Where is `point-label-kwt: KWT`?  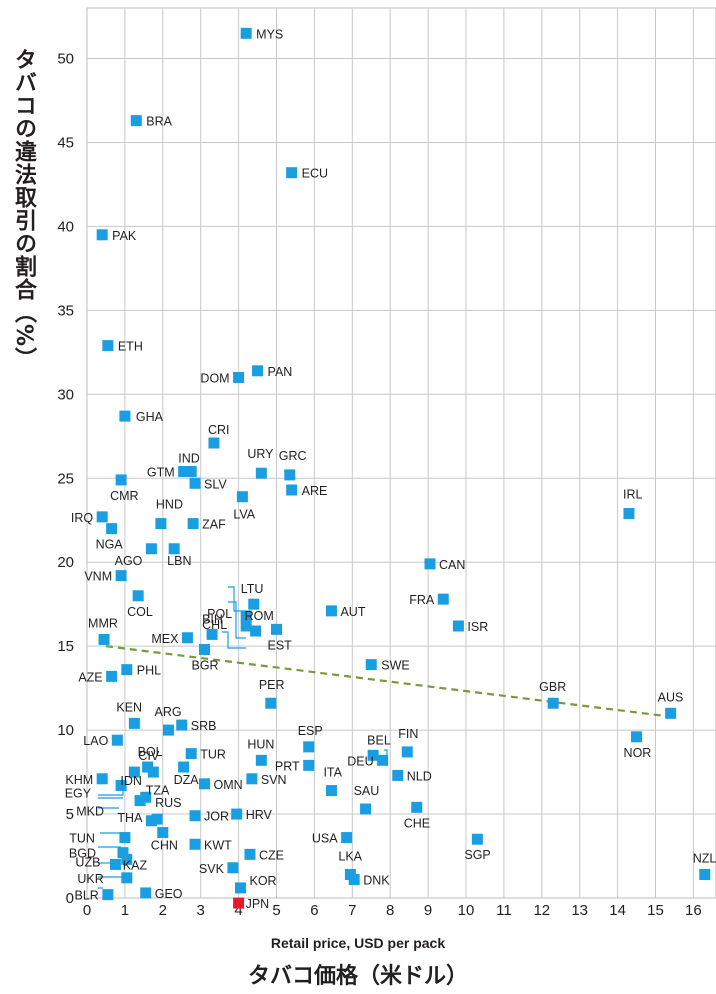
point-label-kwt: KWT is located at coordinates (218, 845).